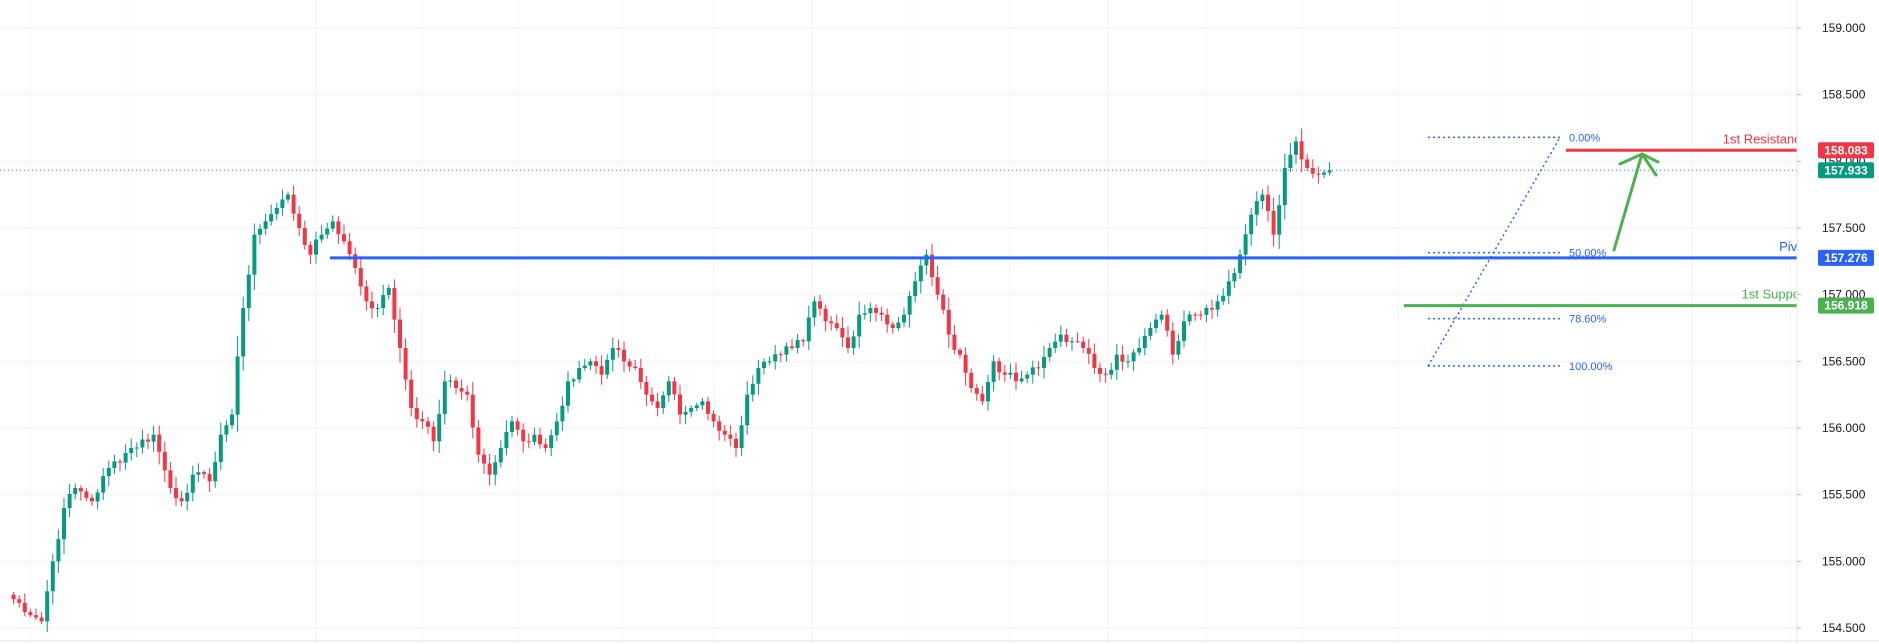 The image size is (1879, 644). I want to click on price-tag-label: 156.918, so click(1846, 306).